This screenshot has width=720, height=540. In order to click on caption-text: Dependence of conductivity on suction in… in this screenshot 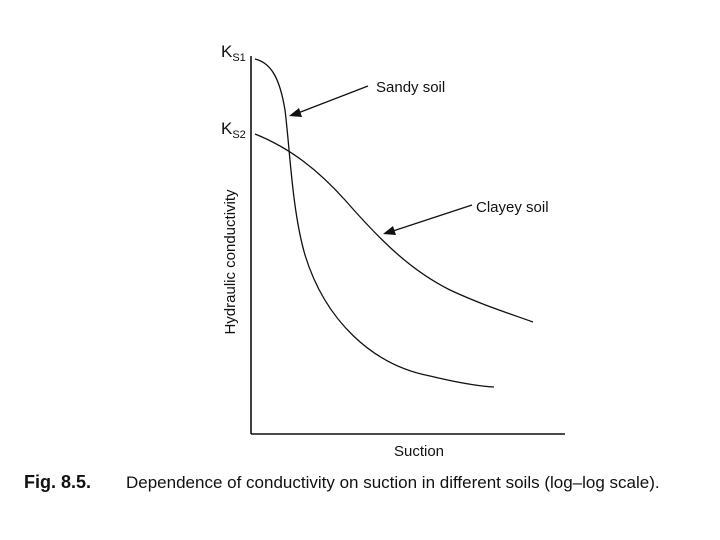, I will do `click(393, 482)`.